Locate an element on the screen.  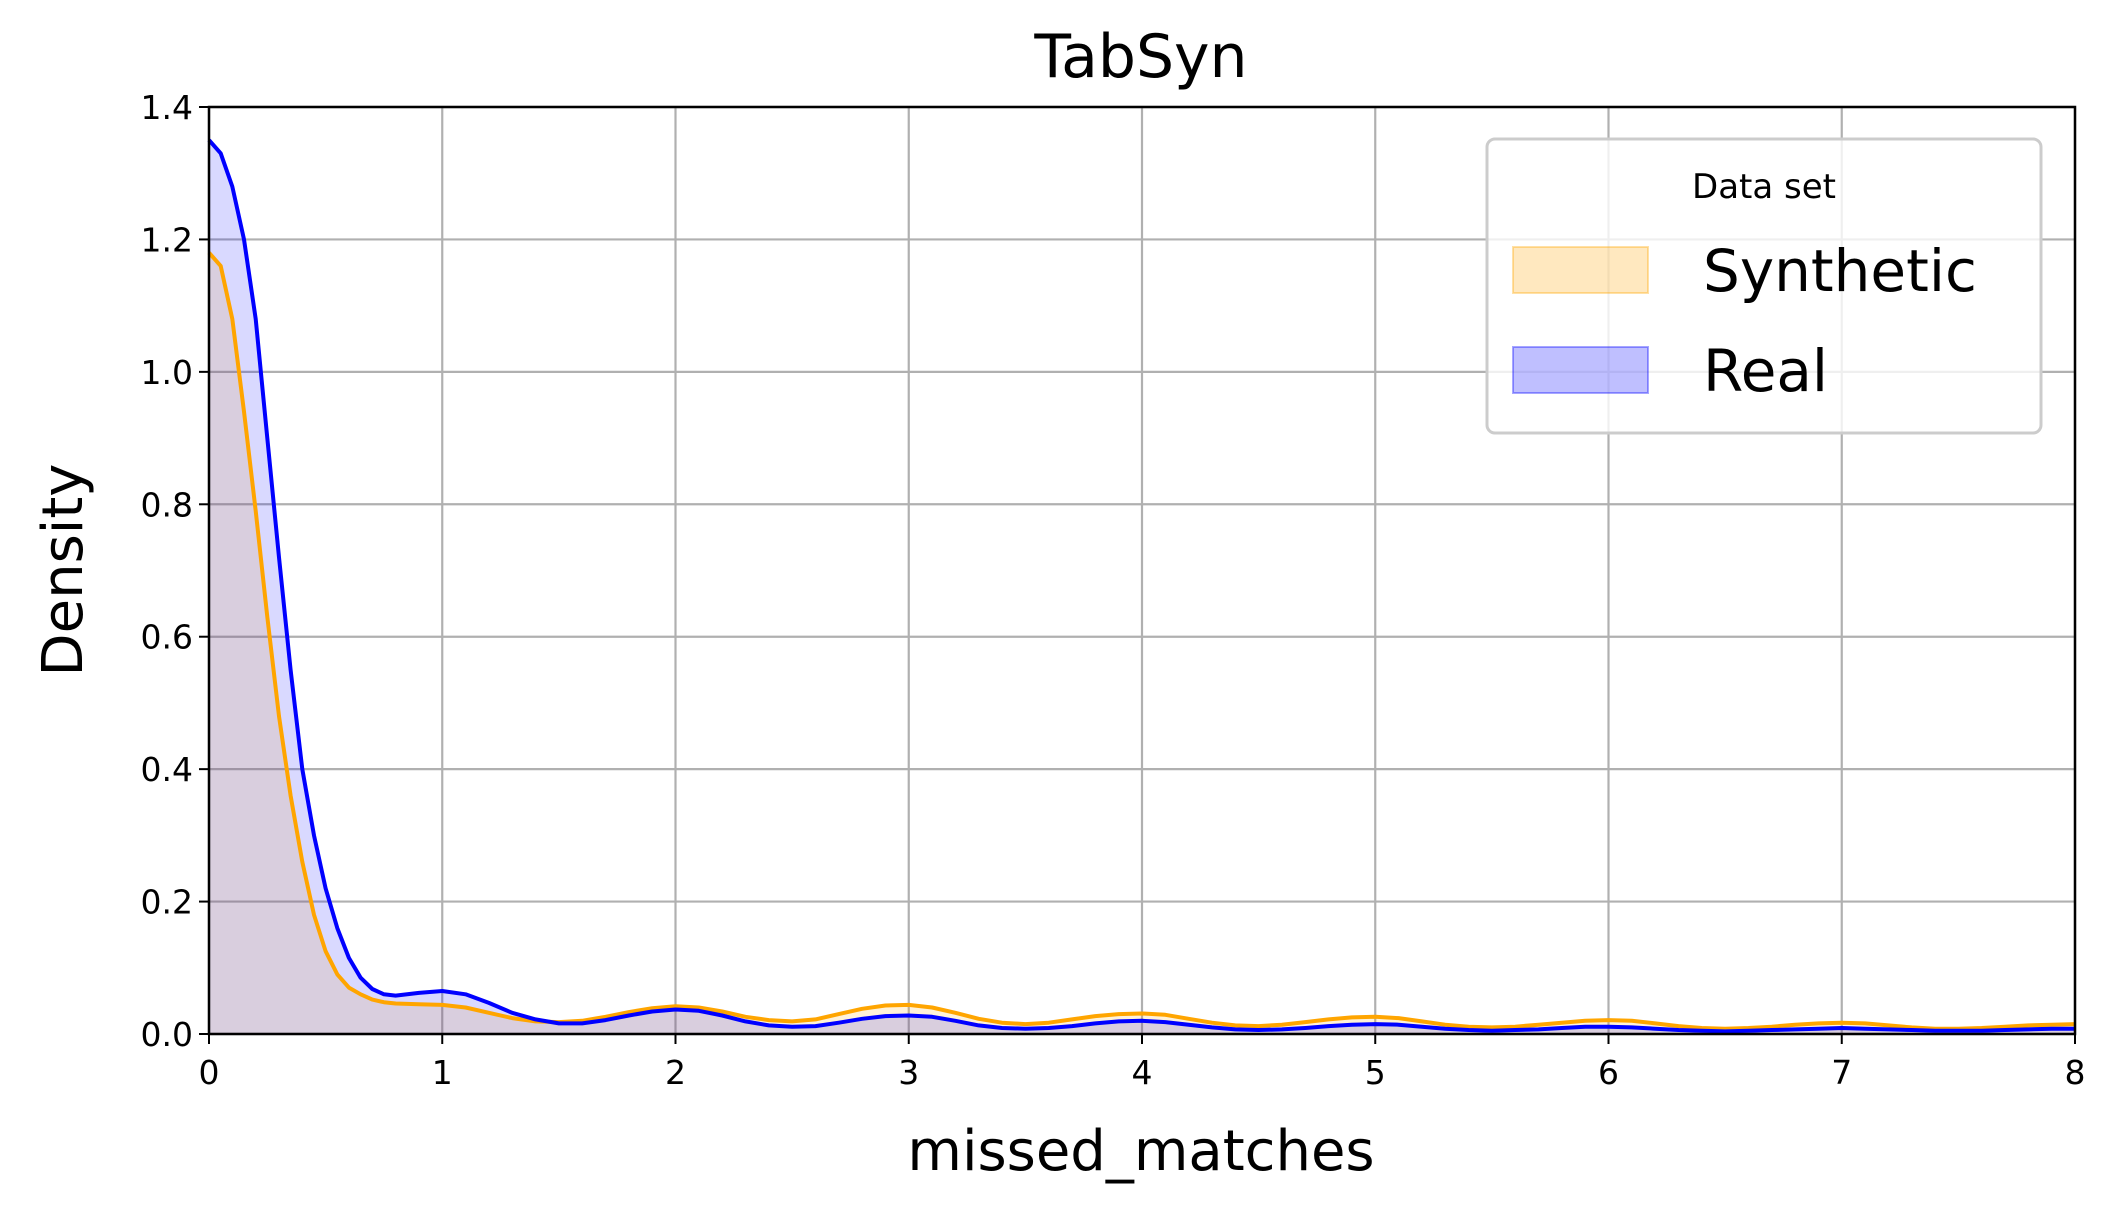
legend-box is located at coordinates (1764, 286).